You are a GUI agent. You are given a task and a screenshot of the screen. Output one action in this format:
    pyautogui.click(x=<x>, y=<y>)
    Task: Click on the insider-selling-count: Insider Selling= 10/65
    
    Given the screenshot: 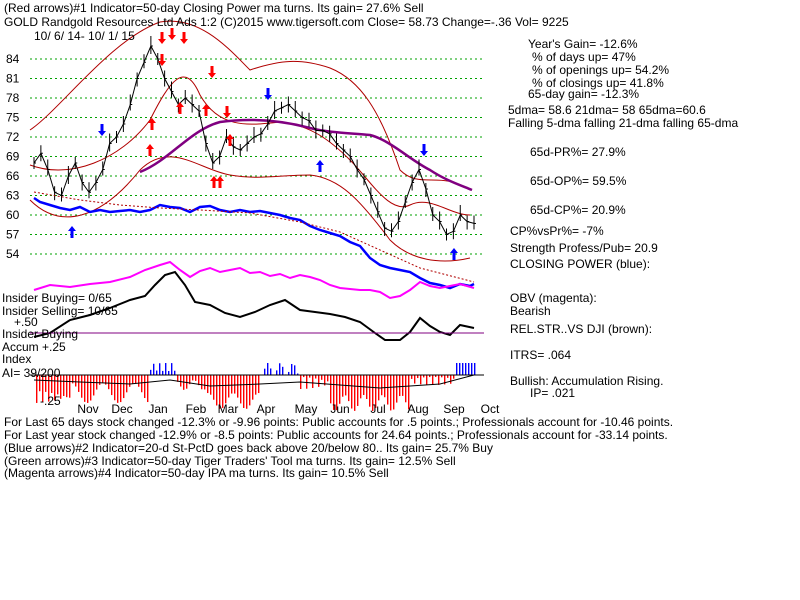 What is the action you would take?
    pyautogui.click(x=60, y=311)
    